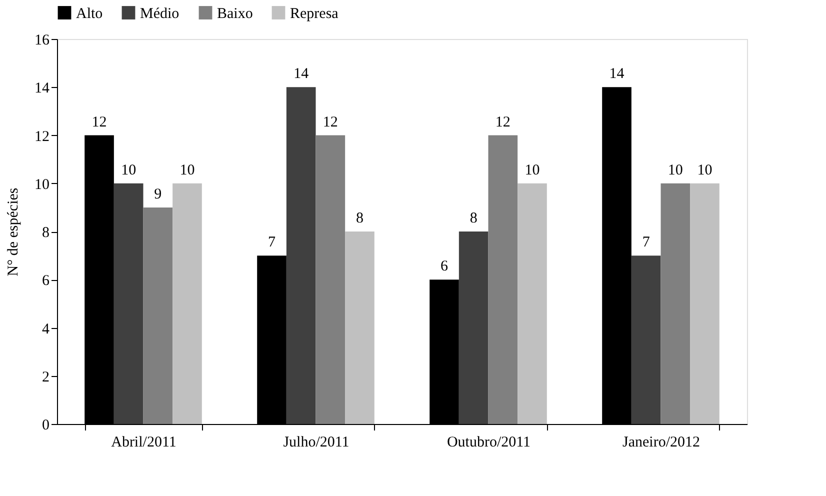 The height and width of the screenshot is (496, 826). Describe the element at coordinates (46, 281) in the screenshot. I see `y-tick-label: 6` at that location.